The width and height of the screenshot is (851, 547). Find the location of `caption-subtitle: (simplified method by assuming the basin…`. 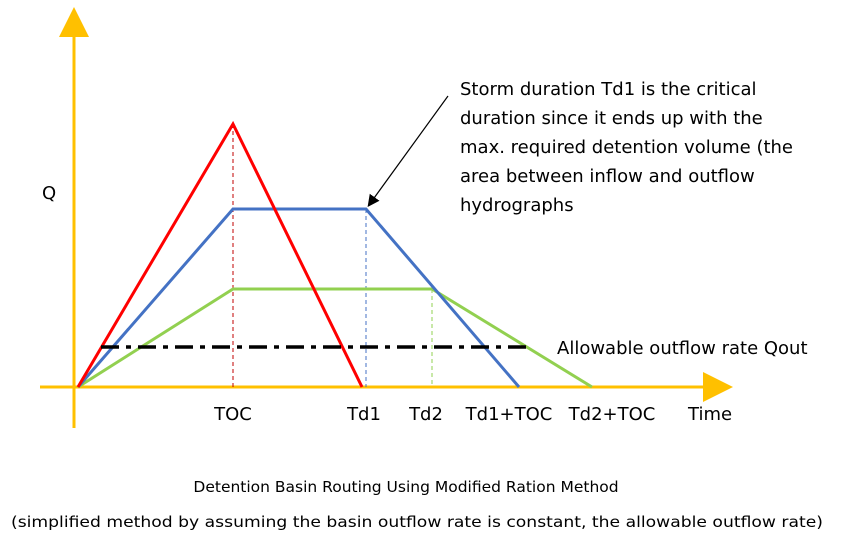

caption-subtitle: (simplified method by assuming the basin… is located at coordinates (417, 522).